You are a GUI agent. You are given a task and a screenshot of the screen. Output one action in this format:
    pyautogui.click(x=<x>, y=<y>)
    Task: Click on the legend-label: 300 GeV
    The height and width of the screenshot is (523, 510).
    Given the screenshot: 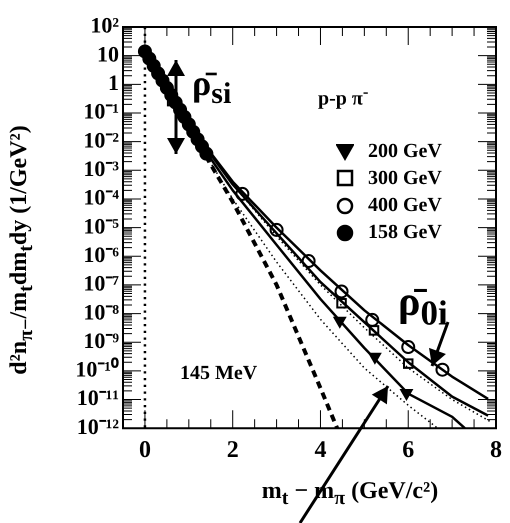 What is the action you would take?
    pyautogui.click(x=405, y=178)
    